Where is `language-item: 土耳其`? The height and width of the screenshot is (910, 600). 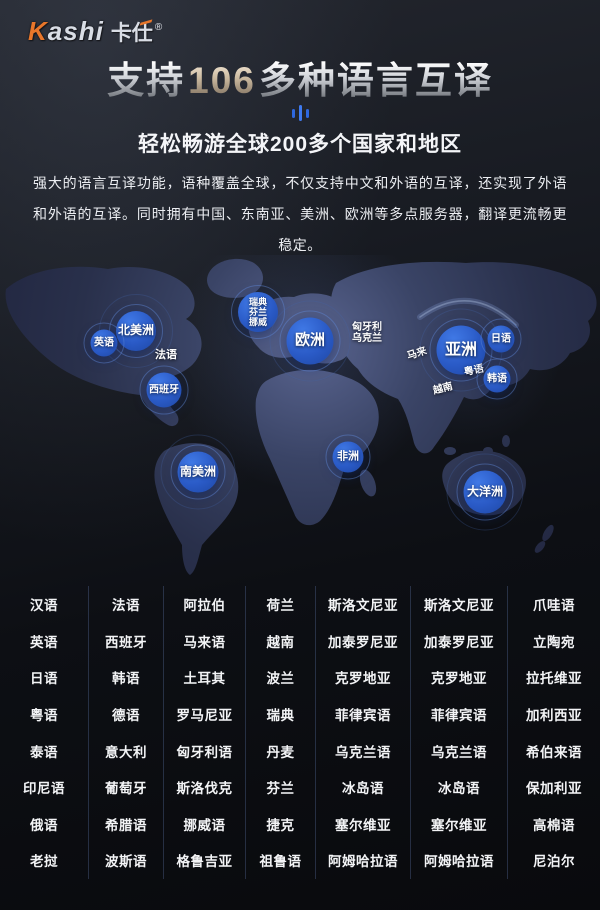 language-item: 土耳其 is located at coordinates (204, 679).